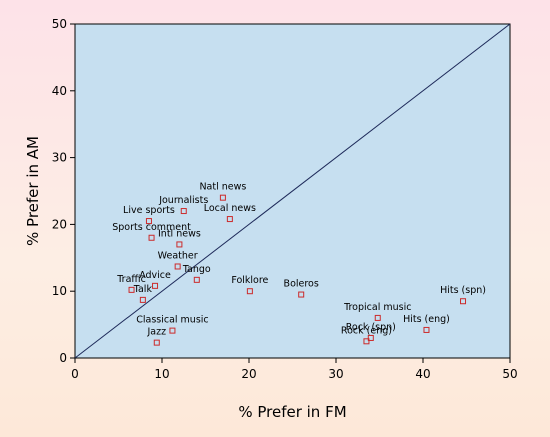 The image size is (550, 437). Describe the element at coordinates (143, 289) in the screenshot. I see `data-point-label: Talk` at that location.